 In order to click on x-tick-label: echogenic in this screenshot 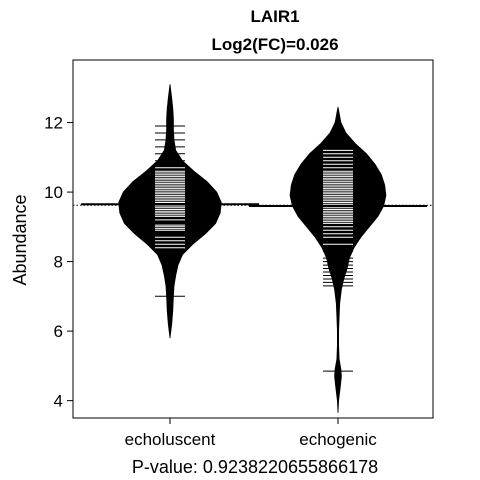, I will do `click(338, 439)`.